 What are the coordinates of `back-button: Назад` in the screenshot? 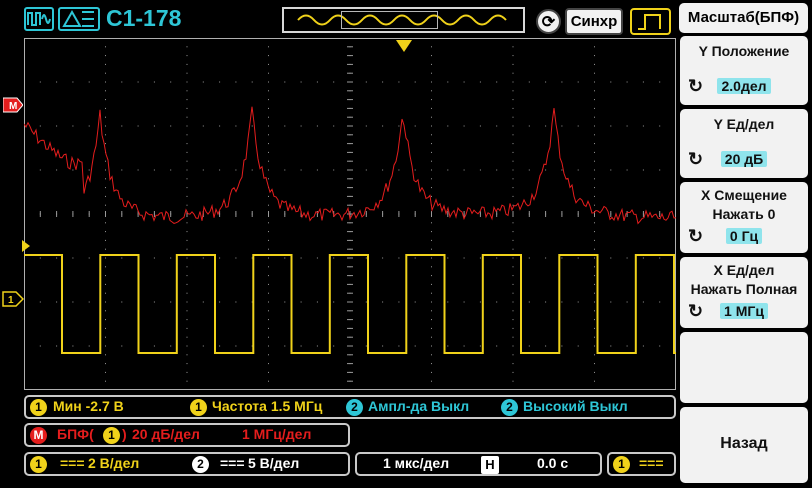 It's located at (744, 445).